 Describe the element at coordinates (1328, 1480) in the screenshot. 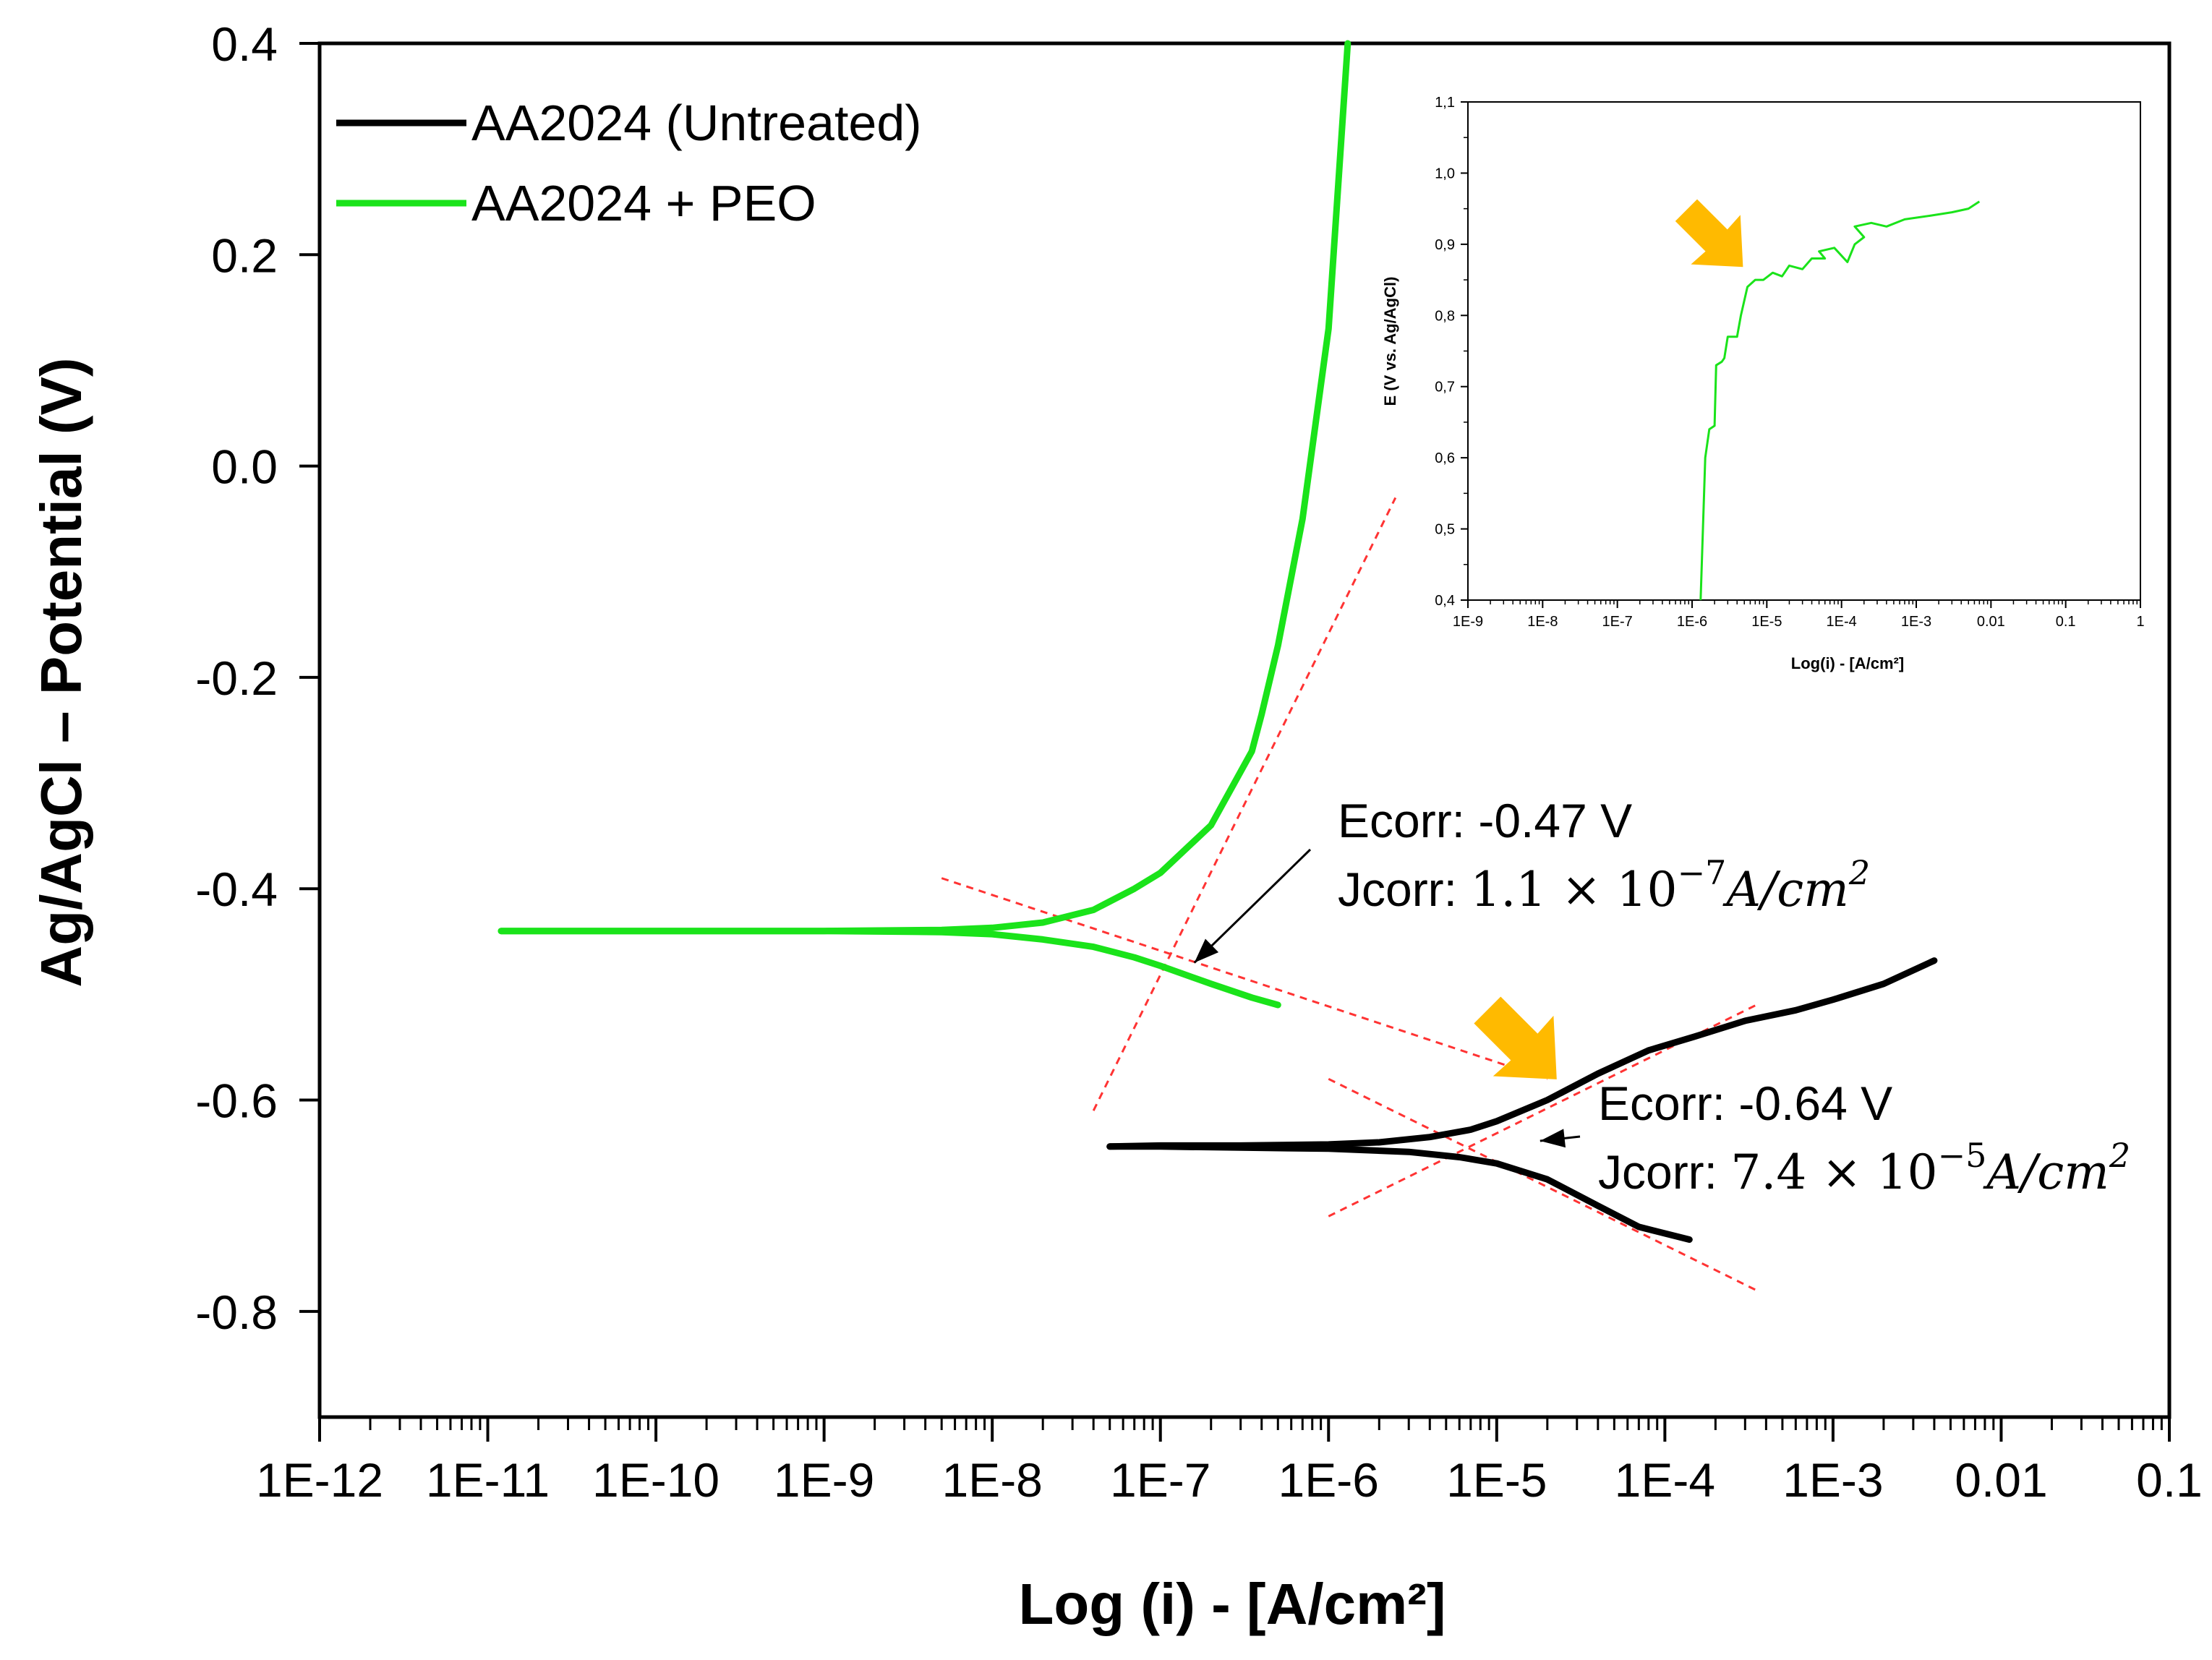

I see `x-tick-label: 1E-6` at that location.